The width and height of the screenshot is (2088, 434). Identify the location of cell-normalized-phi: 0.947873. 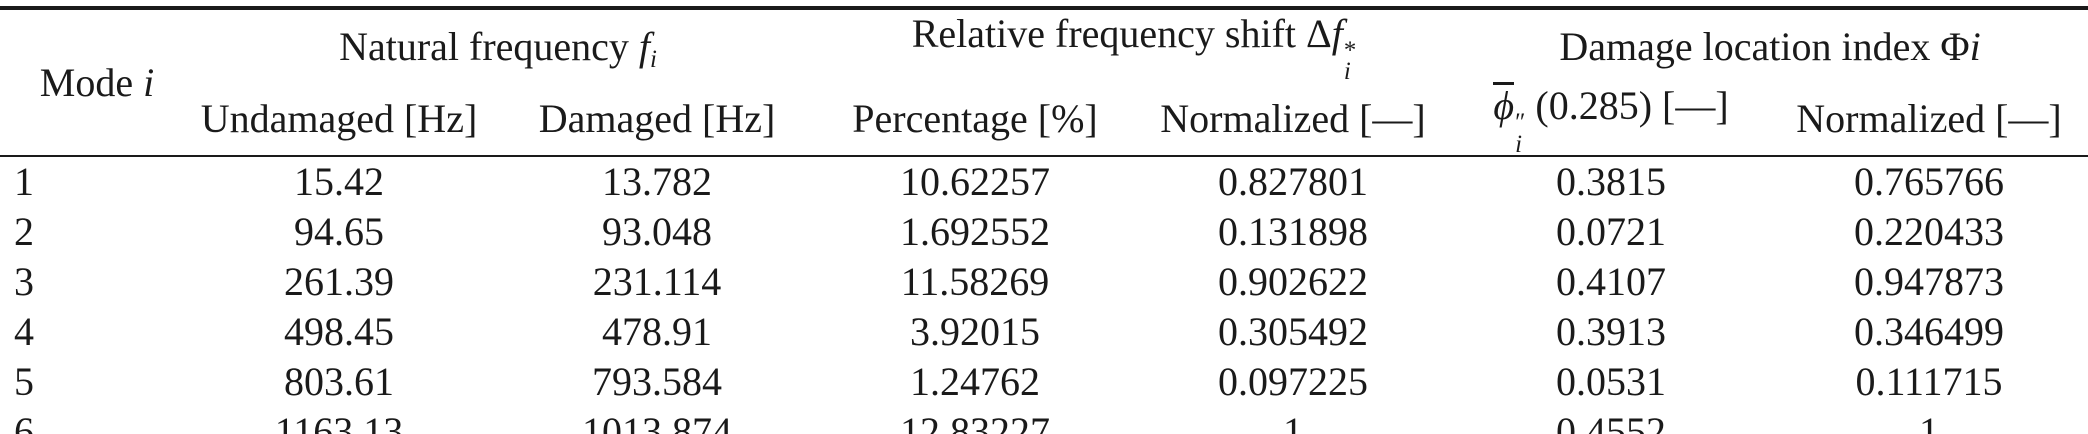
(1929, 282).